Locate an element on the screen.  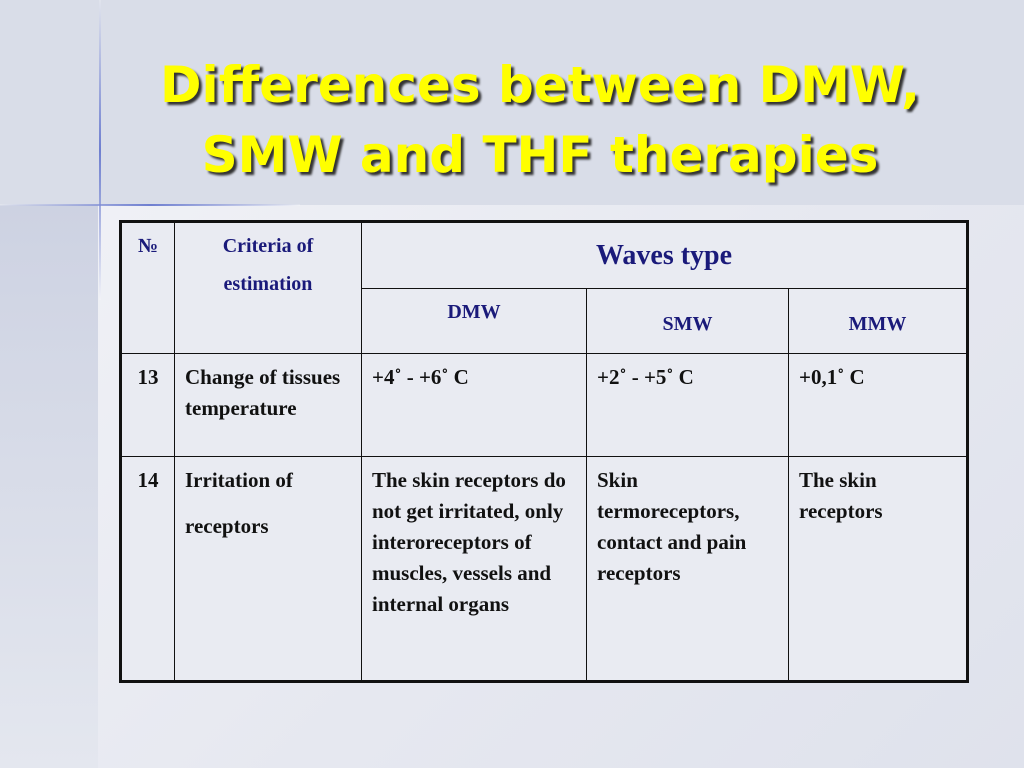
title-line: SMW and THF therapies is located at coordinates (540, 155).